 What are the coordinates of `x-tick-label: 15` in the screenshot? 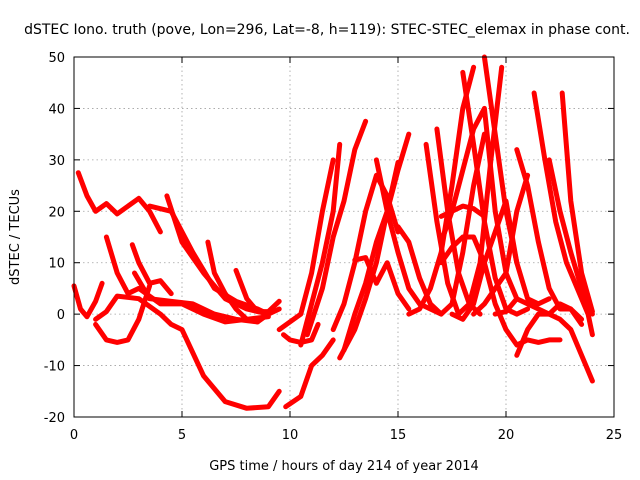 It's located at (398, 435).